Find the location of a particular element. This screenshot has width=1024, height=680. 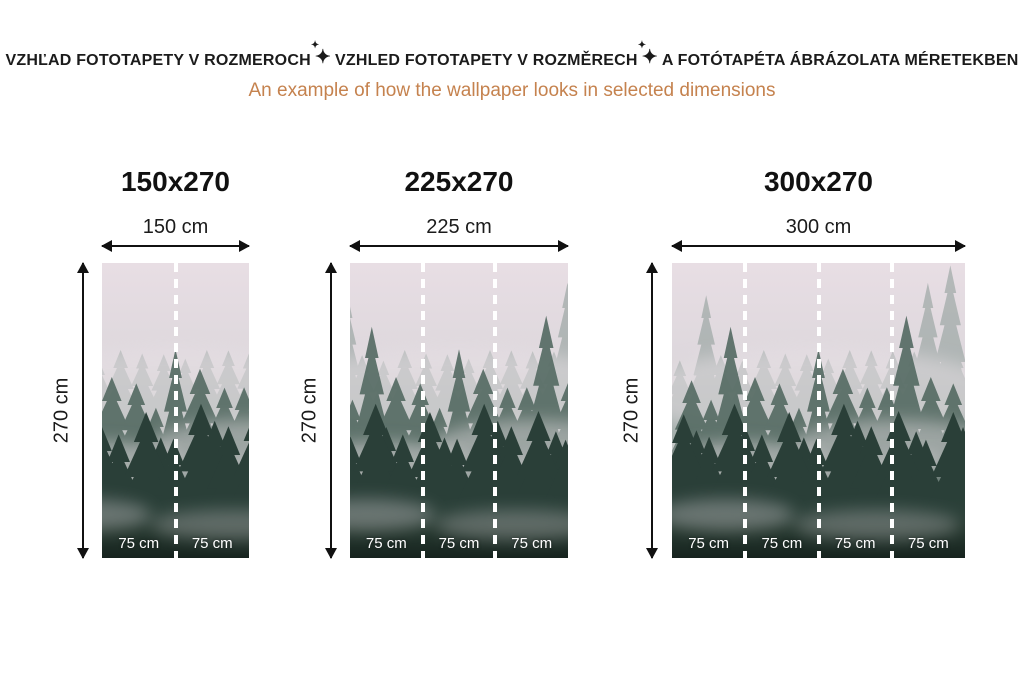

wallpaper-preview: 75 cm 75 cm 75 cm 75 cm is located at coordinates (818, 410).